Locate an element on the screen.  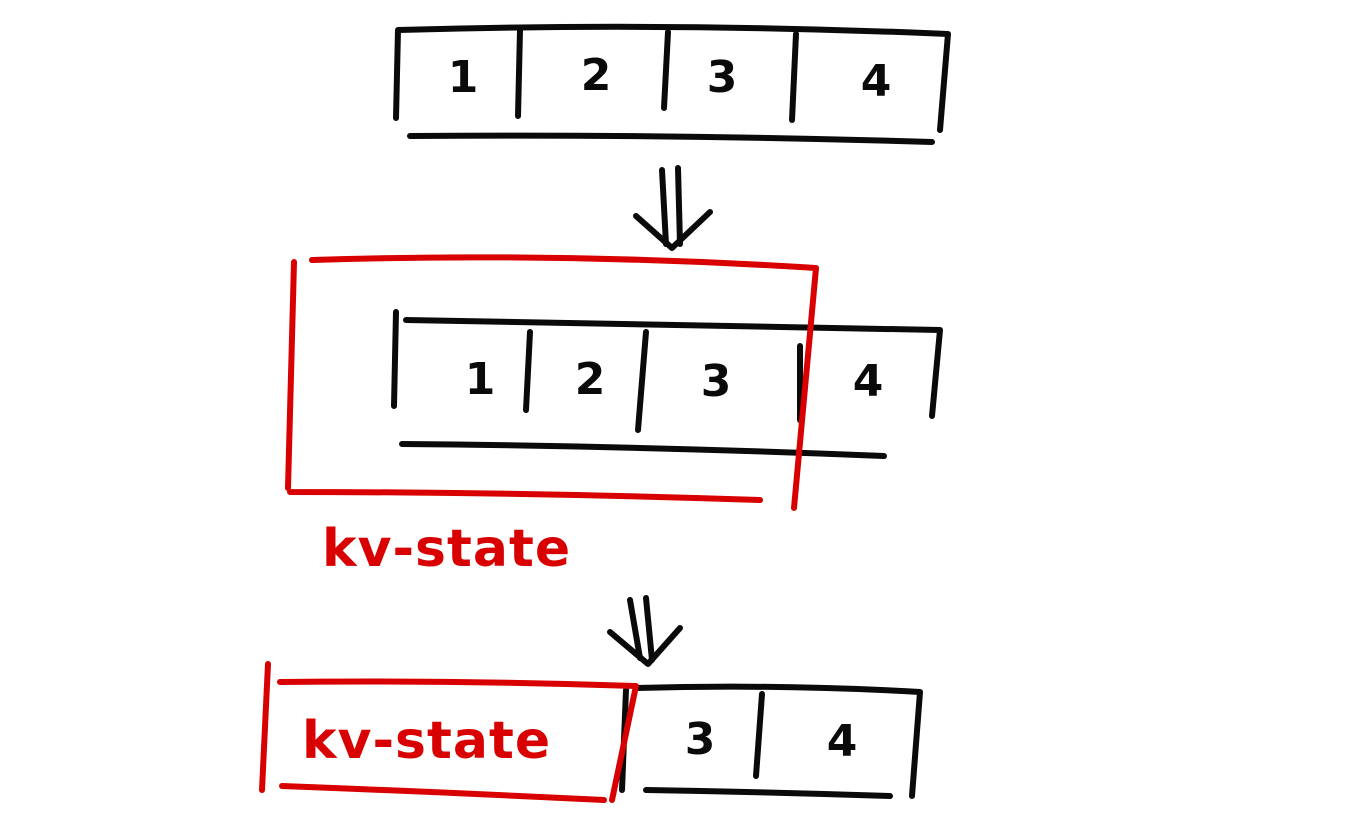
stage2-sequence: 1 2 3 4 is located at coordinates (667, 384).